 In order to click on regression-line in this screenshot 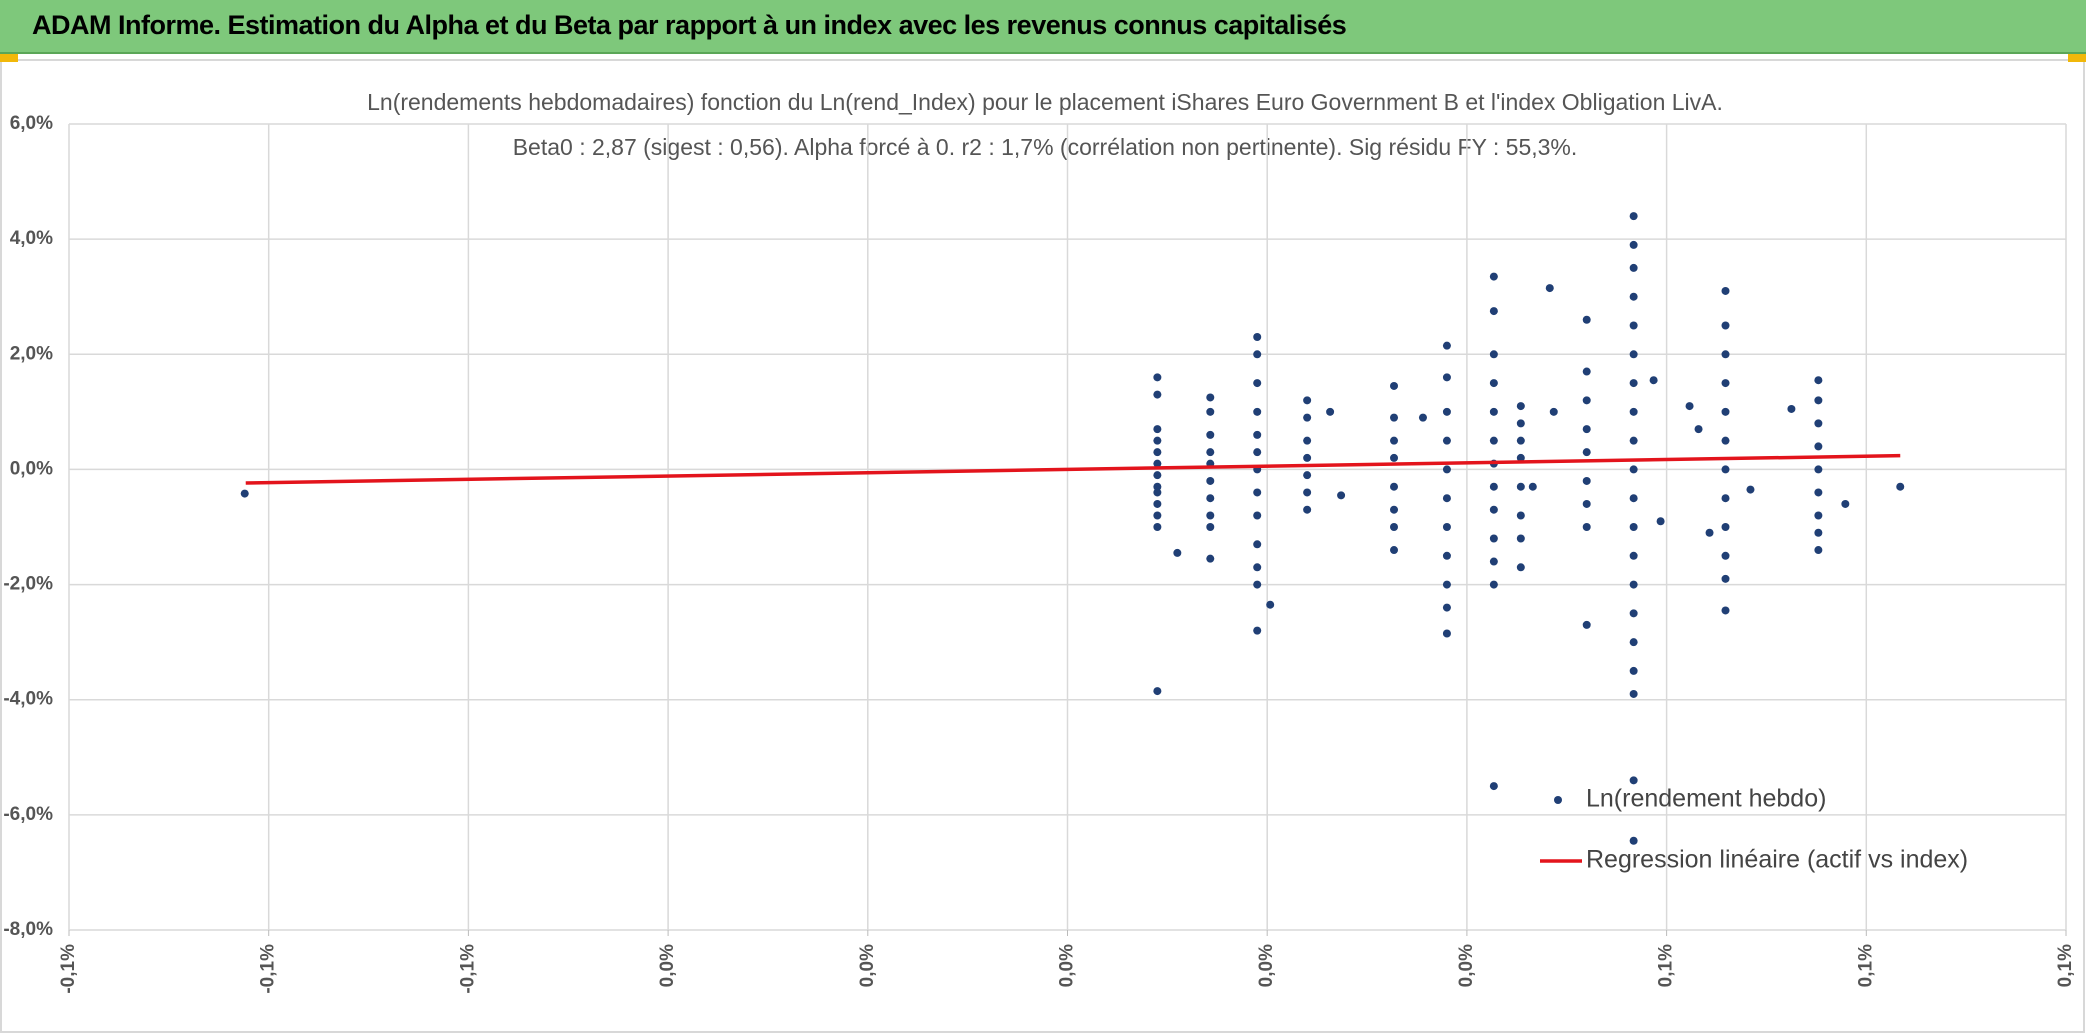, I will do `click(1073, 469)`.